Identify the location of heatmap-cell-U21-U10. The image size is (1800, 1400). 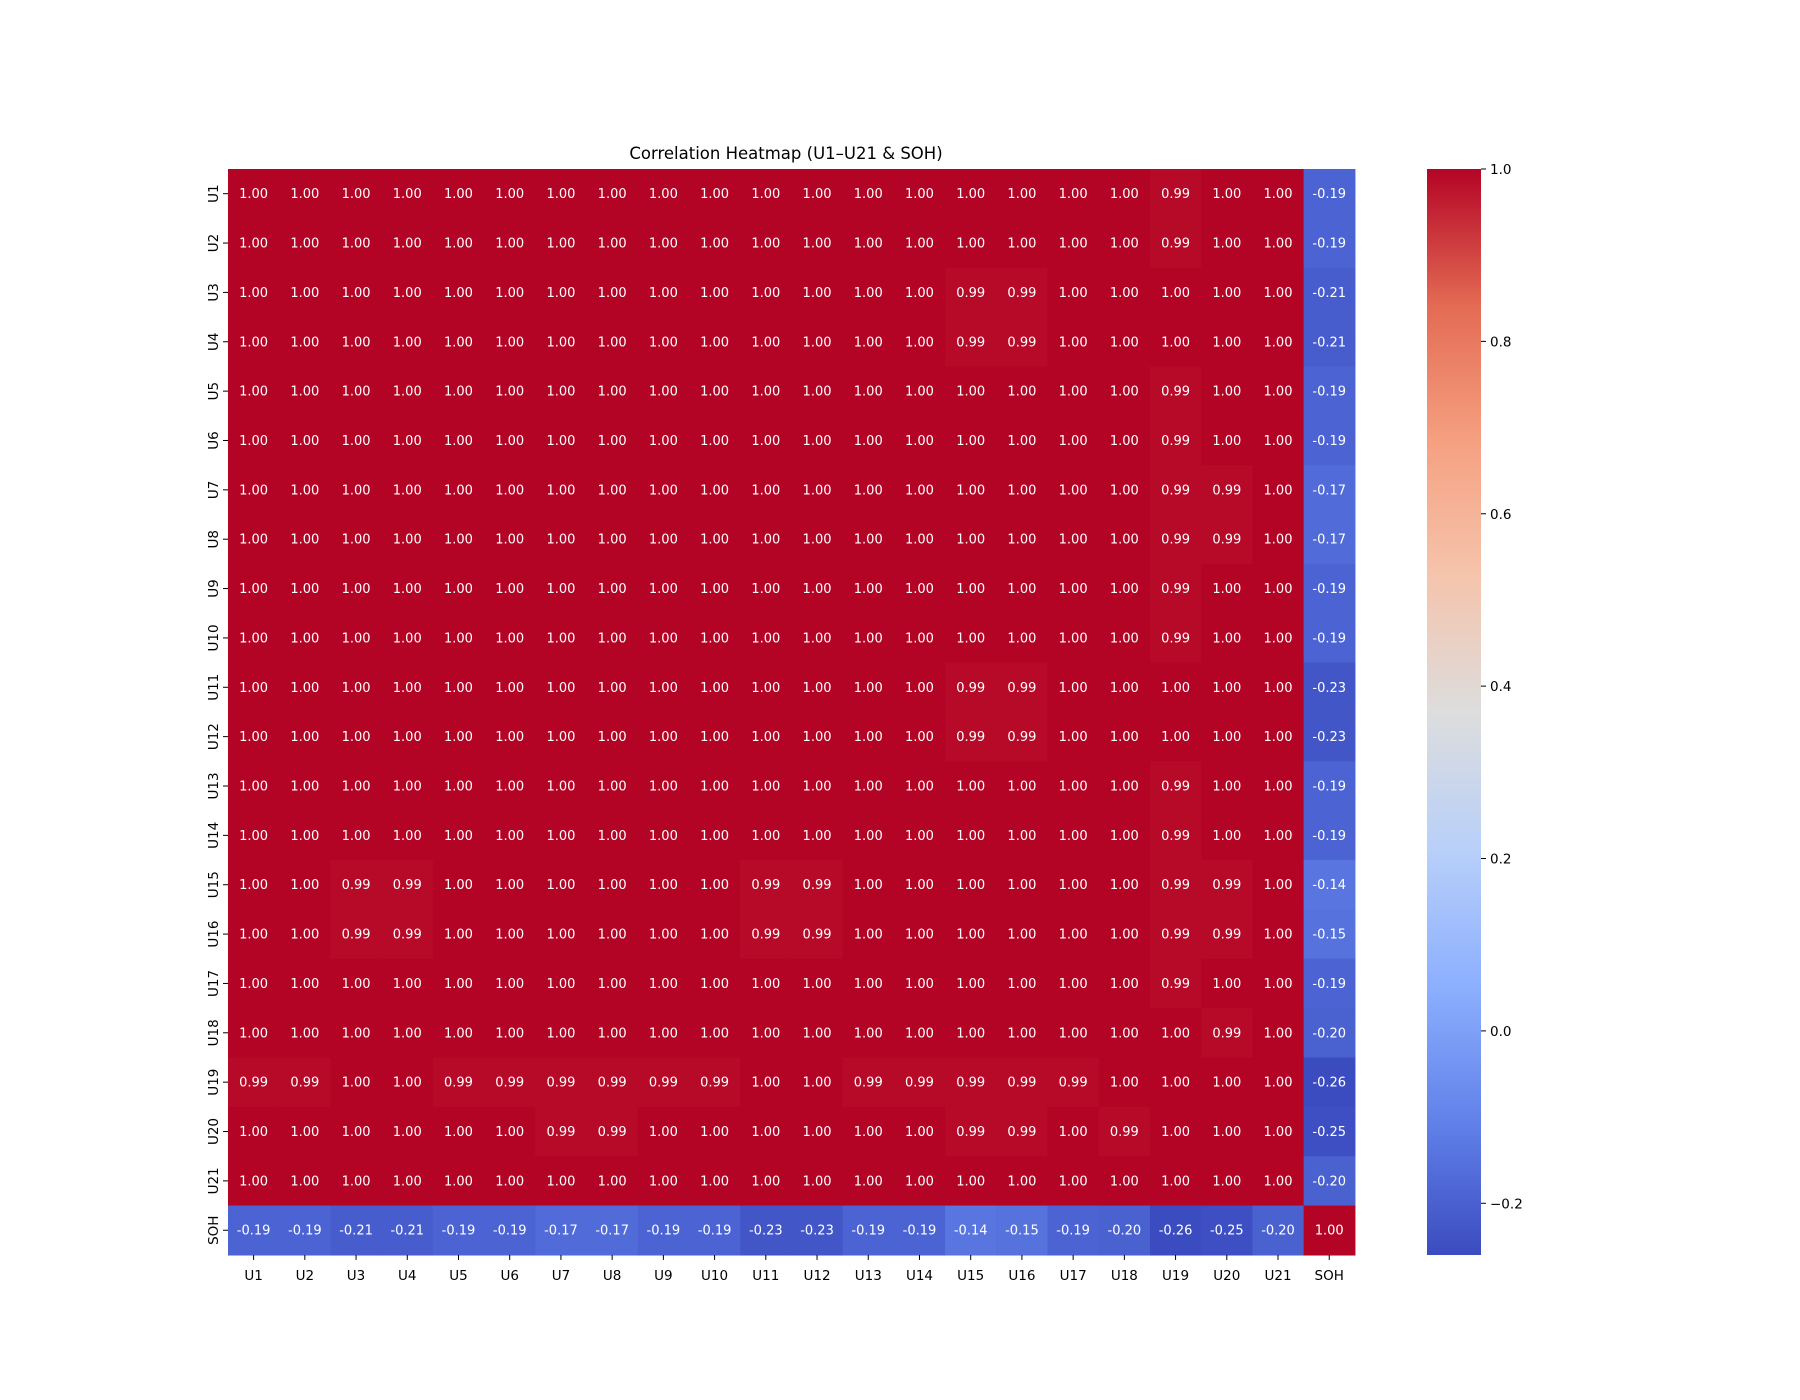
(714, 1181).